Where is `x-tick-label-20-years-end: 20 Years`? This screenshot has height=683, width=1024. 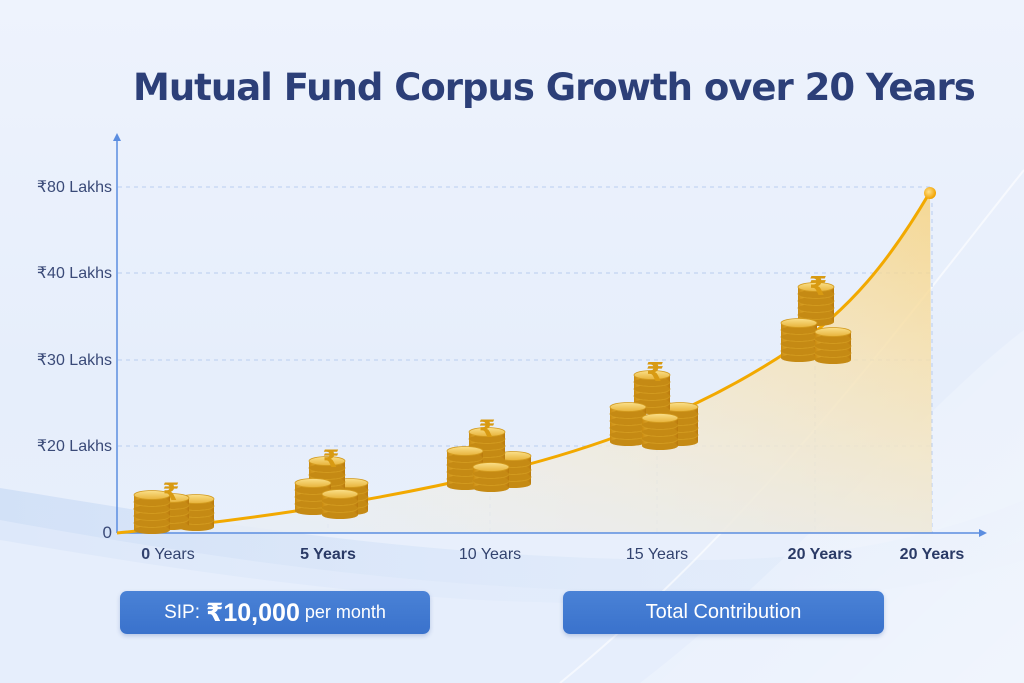
x-tick-label-20-years-end: 20 Years is located at coordinates (932, 555).